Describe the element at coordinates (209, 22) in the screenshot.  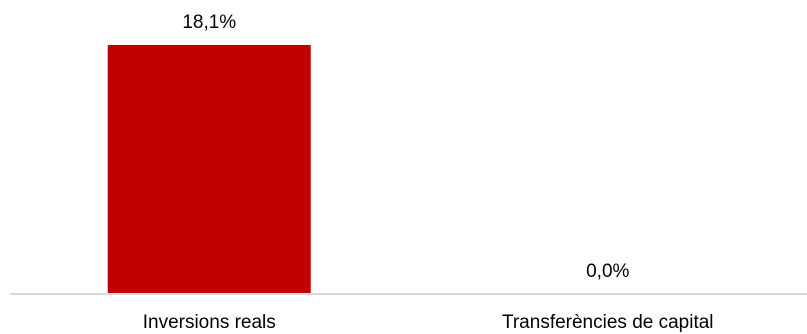
I see `data-label-0: 18,1%` at that location.